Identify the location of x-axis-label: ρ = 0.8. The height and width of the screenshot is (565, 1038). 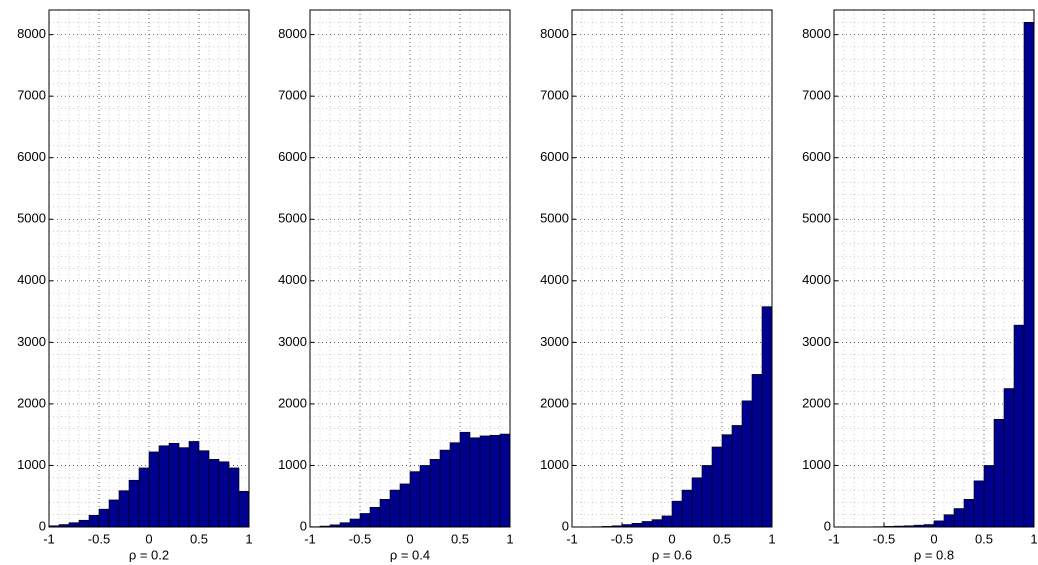
(934, 554).